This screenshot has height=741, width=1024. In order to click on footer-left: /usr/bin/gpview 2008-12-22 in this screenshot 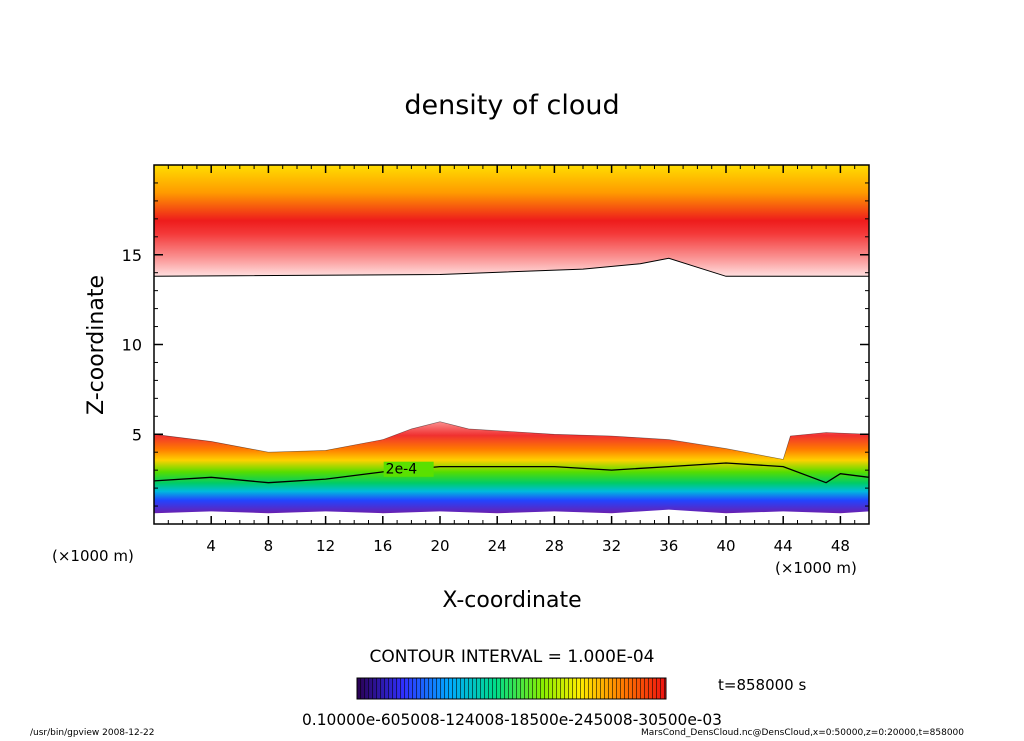, I will do `click(92, 733)`.